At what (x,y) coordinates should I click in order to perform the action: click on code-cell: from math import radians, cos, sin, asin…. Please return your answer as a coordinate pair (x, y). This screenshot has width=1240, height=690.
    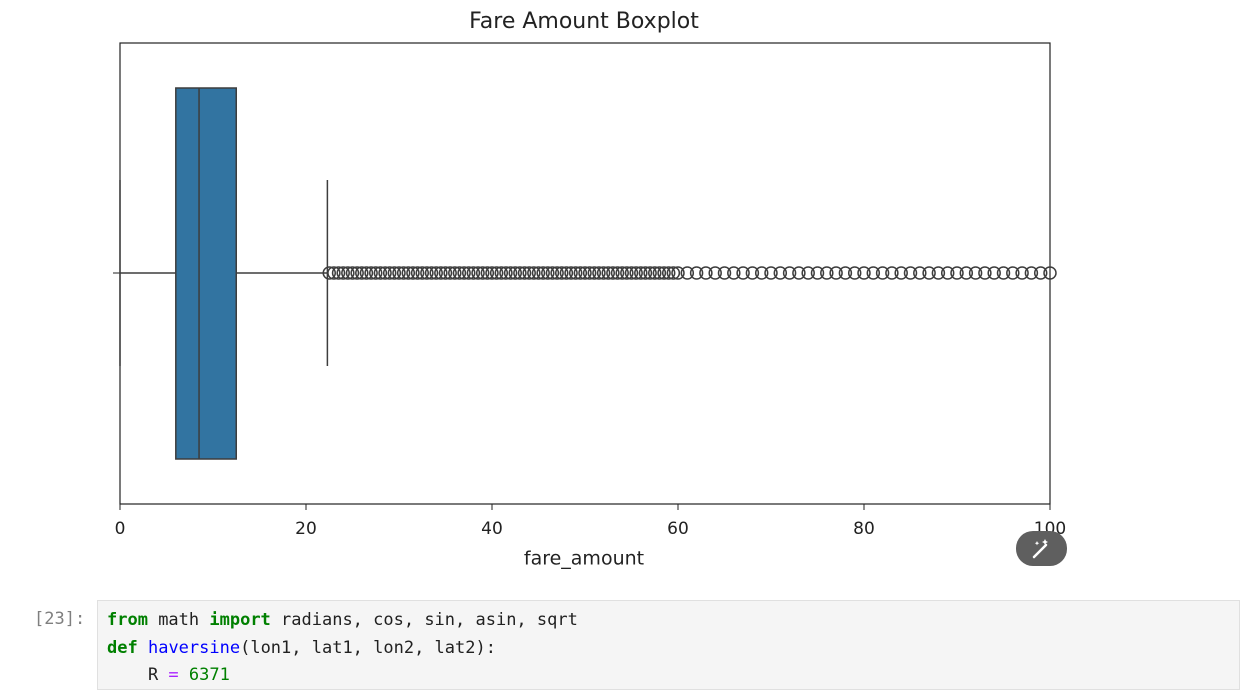
    Looking at the image, I should click on (668, 645).